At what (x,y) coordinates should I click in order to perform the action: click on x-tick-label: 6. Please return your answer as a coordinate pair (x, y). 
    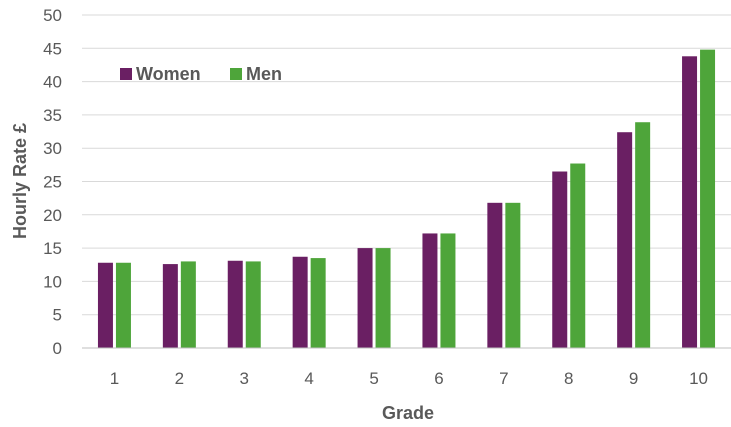
    Looking at the image, I should click on (438, 378).